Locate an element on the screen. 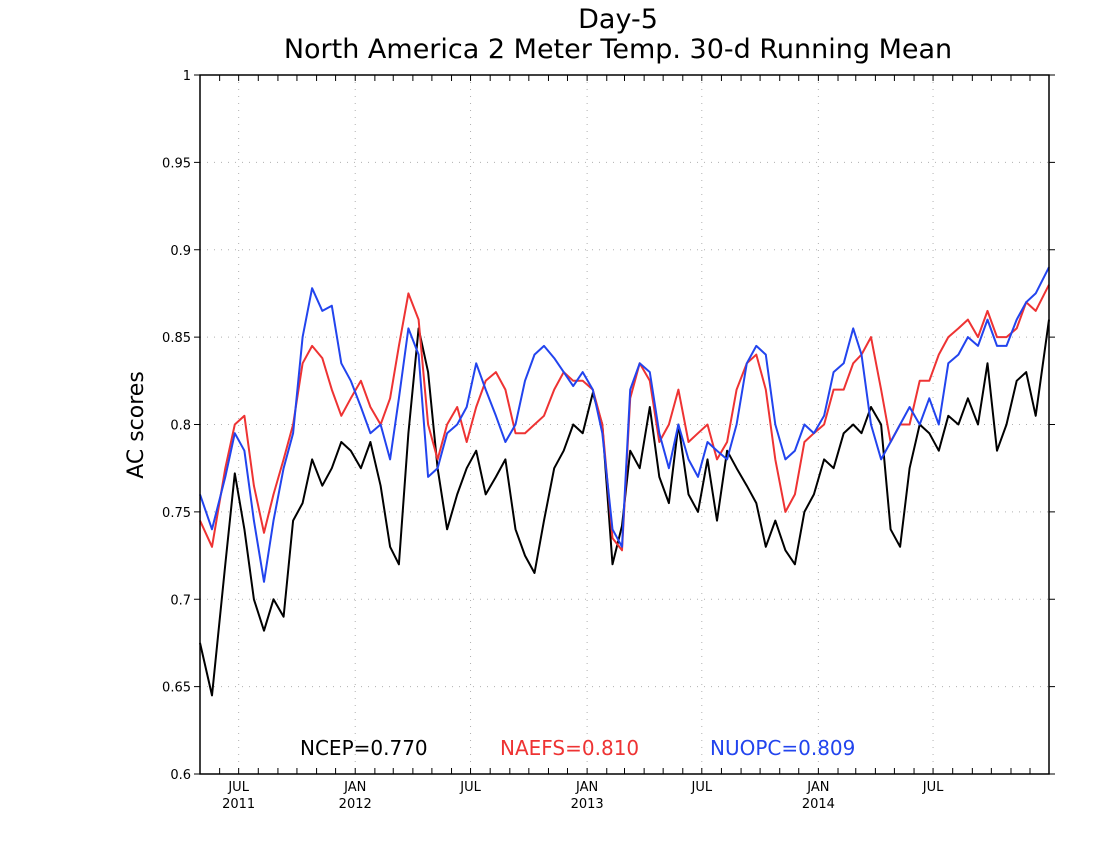  x-tick-year: 2013 is located at coordinates (587, 804).